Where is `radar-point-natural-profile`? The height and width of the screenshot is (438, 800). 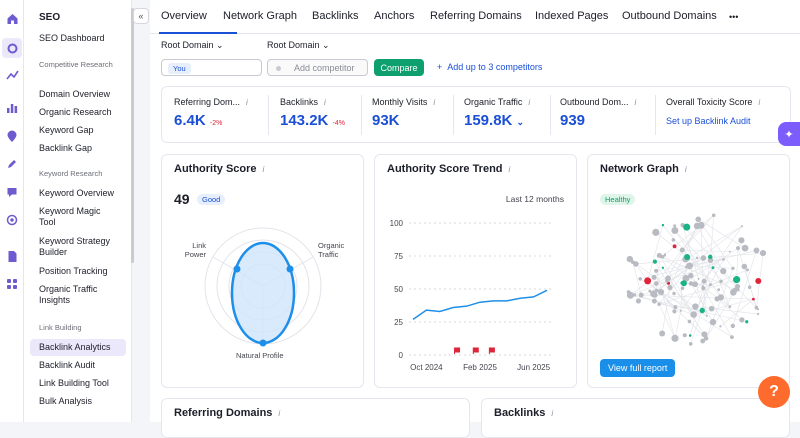 radar-point-natural-profile is located at coordinates (263, 343).